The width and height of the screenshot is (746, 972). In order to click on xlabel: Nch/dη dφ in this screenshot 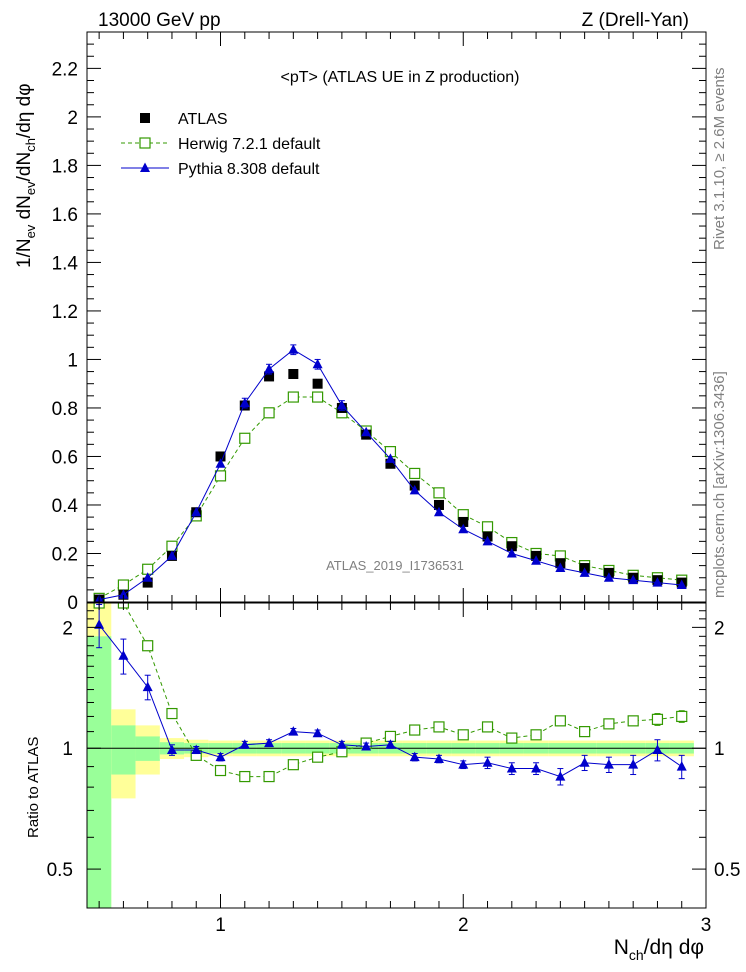, I will do `click(659, 949)`.